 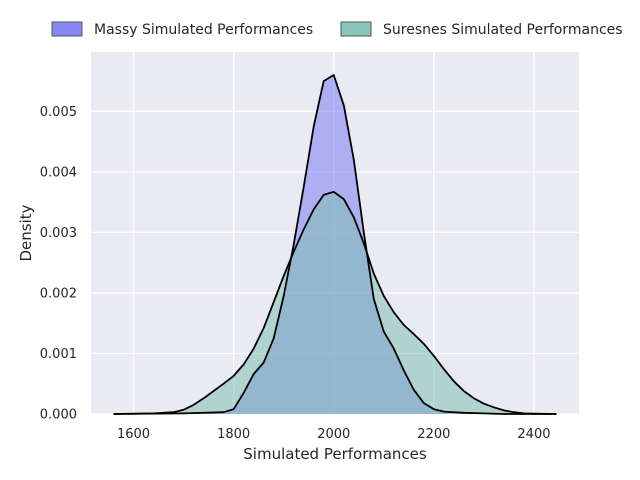 What do you see at coordinates (58, 264) in the screenshot?
I see `y-tick-labels: 0.000 0.001 0.002 0.003 0.004 0.005` at bounding box center [58, 264].